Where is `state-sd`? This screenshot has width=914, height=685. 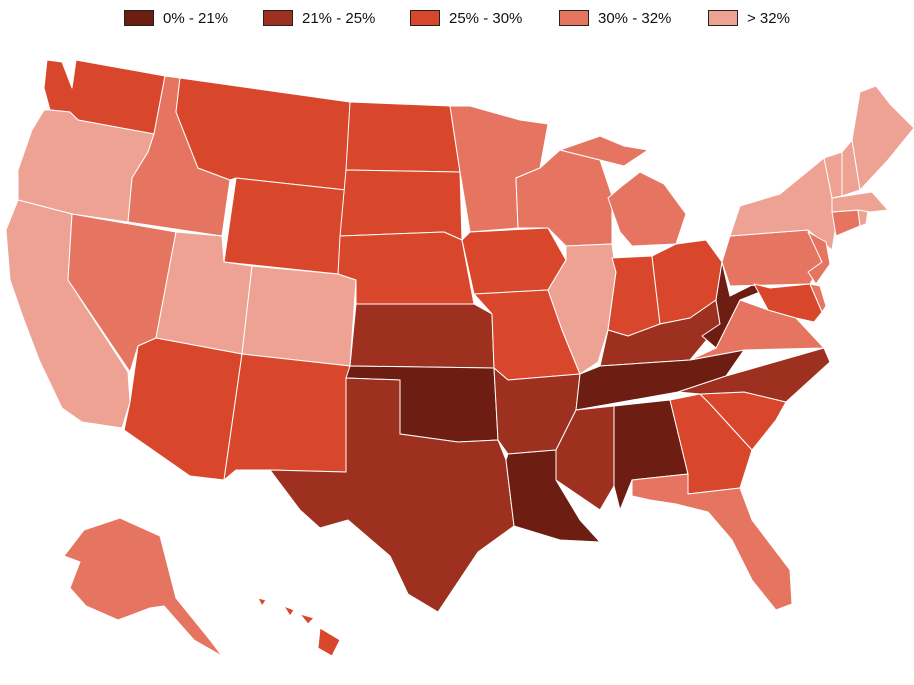 state-sd is located at coordinates (401, 205).